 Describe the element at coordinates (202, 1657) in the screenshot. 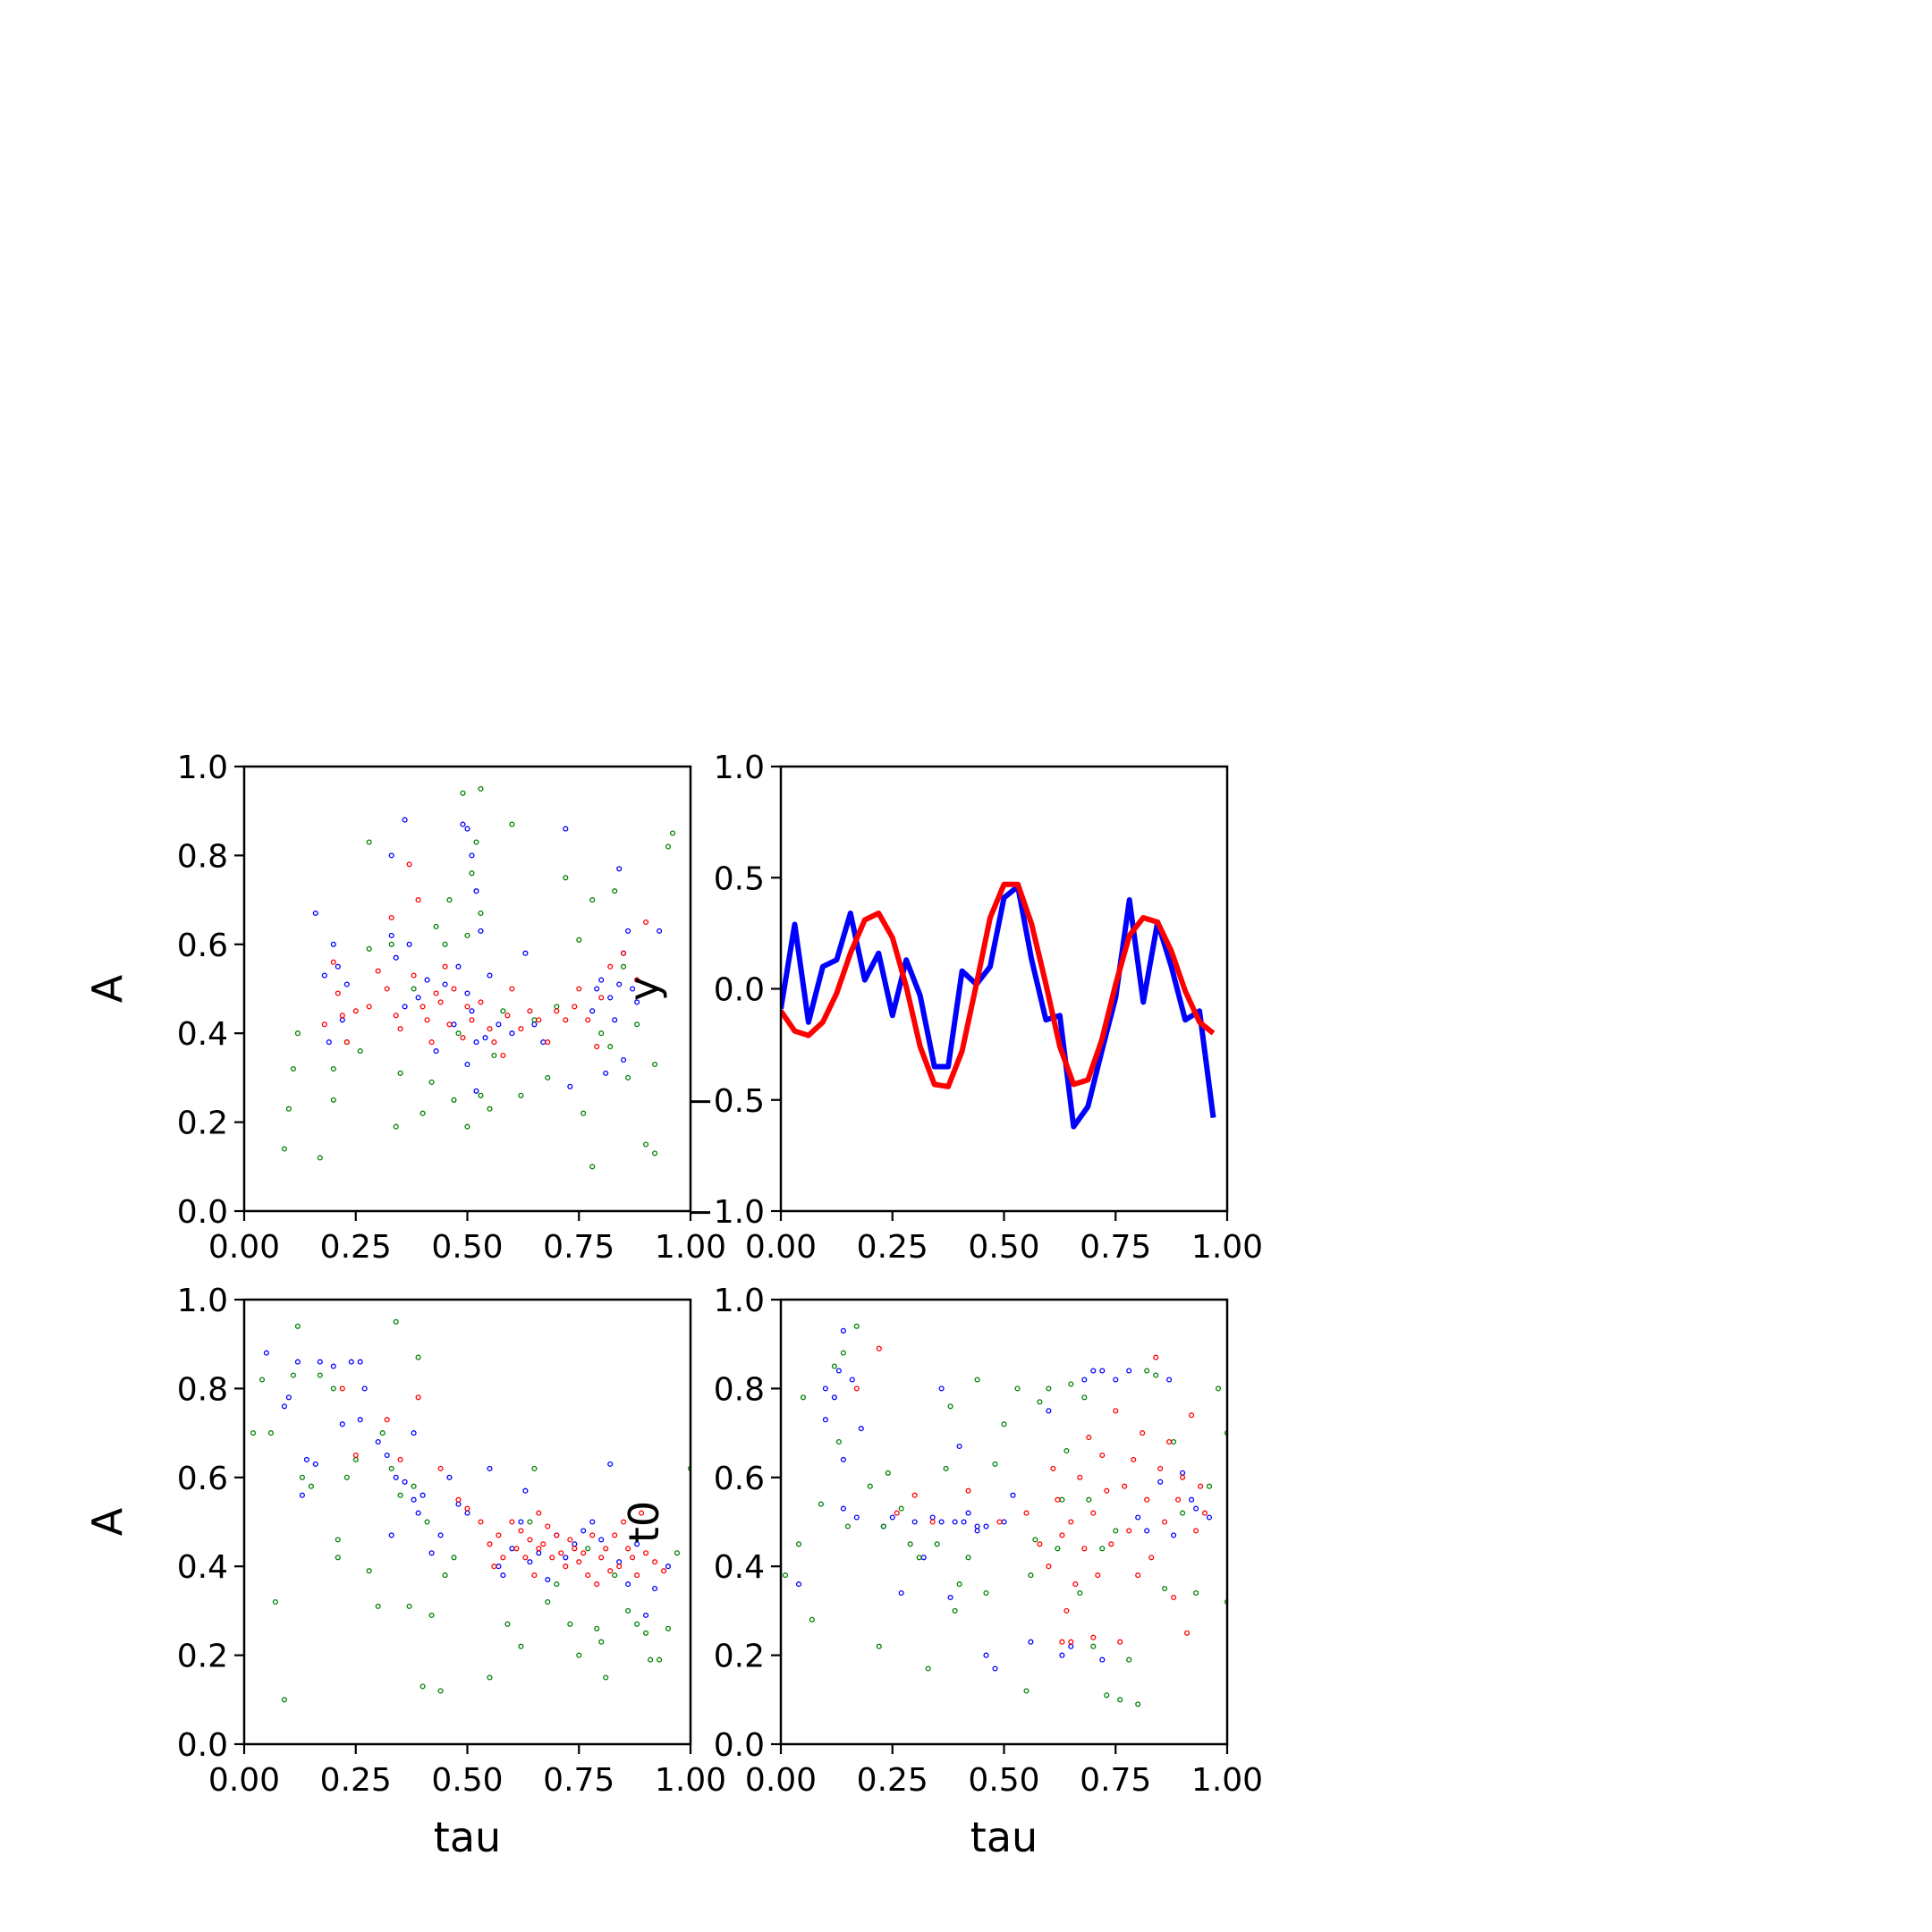

I see `y-tick-label: 0.2` at that location.